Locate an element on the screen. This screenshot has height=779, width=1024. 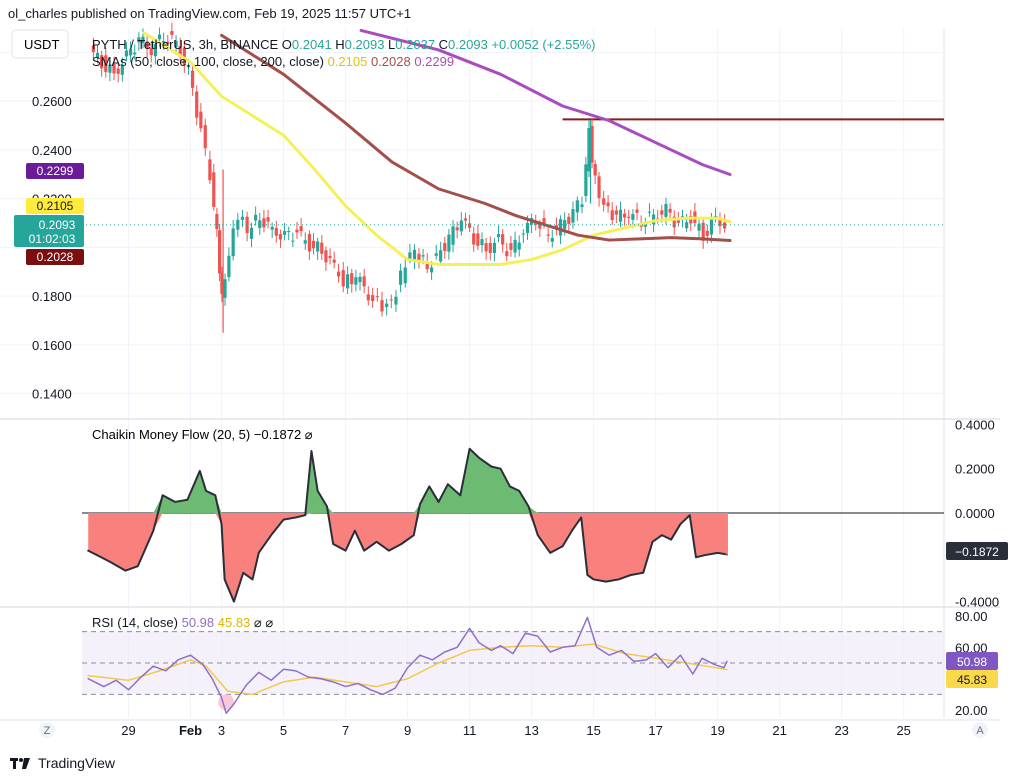
rsi-axis-tick: 80.00 is located at coordinates (971, 616).